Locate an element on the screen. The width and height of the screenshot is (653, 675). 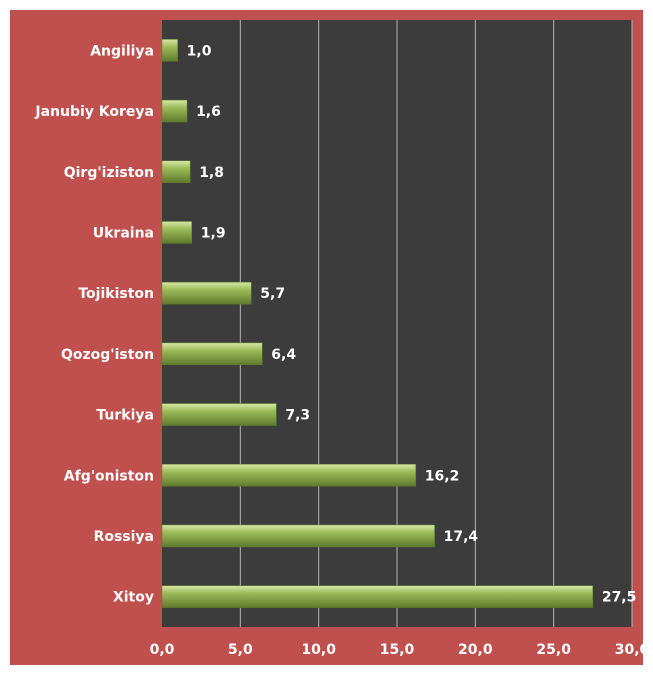
x-tick-label: 0,0 is located at coordinates (162, 650).